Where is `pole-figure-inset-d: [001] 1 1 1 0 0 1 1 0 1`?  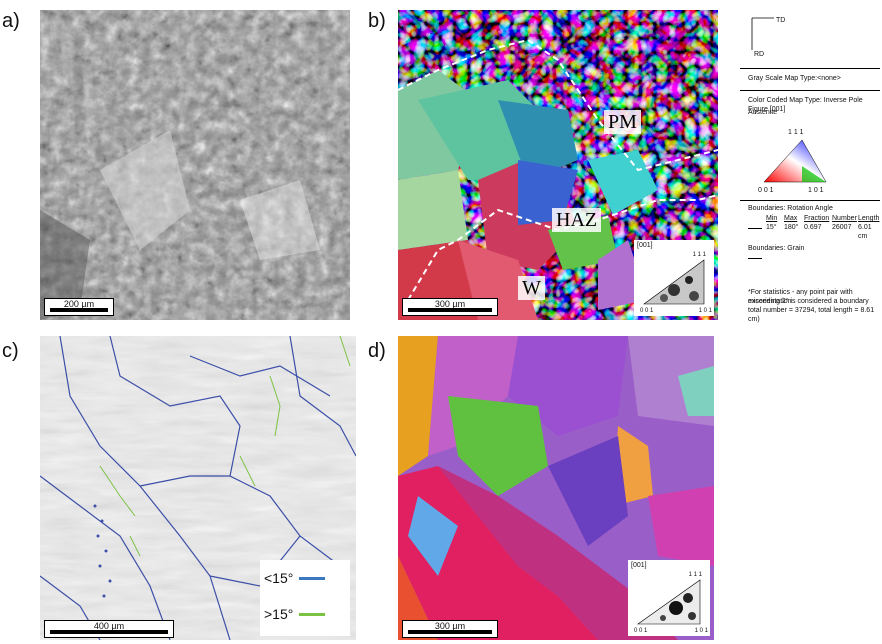 pole-figure-inset-d: [001] 1 1 1 0 0 1 1 0 1 is located at coordinates (669, 598).